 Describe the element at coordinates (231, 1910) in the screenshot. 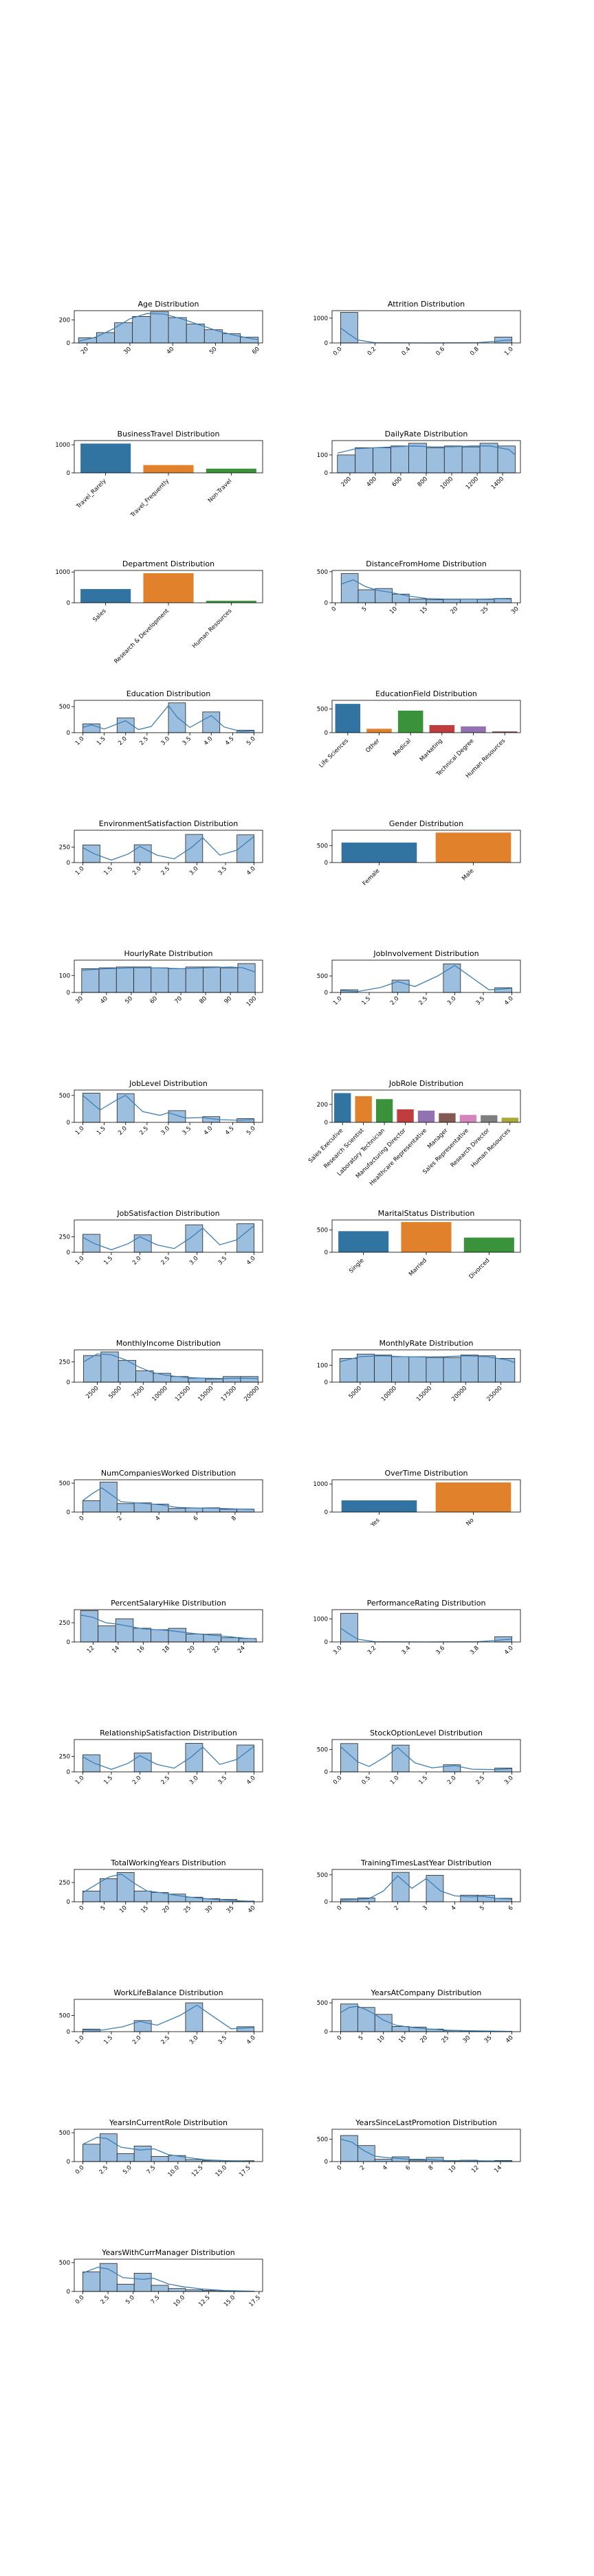

I see `x-tick-label: 35` at that location.